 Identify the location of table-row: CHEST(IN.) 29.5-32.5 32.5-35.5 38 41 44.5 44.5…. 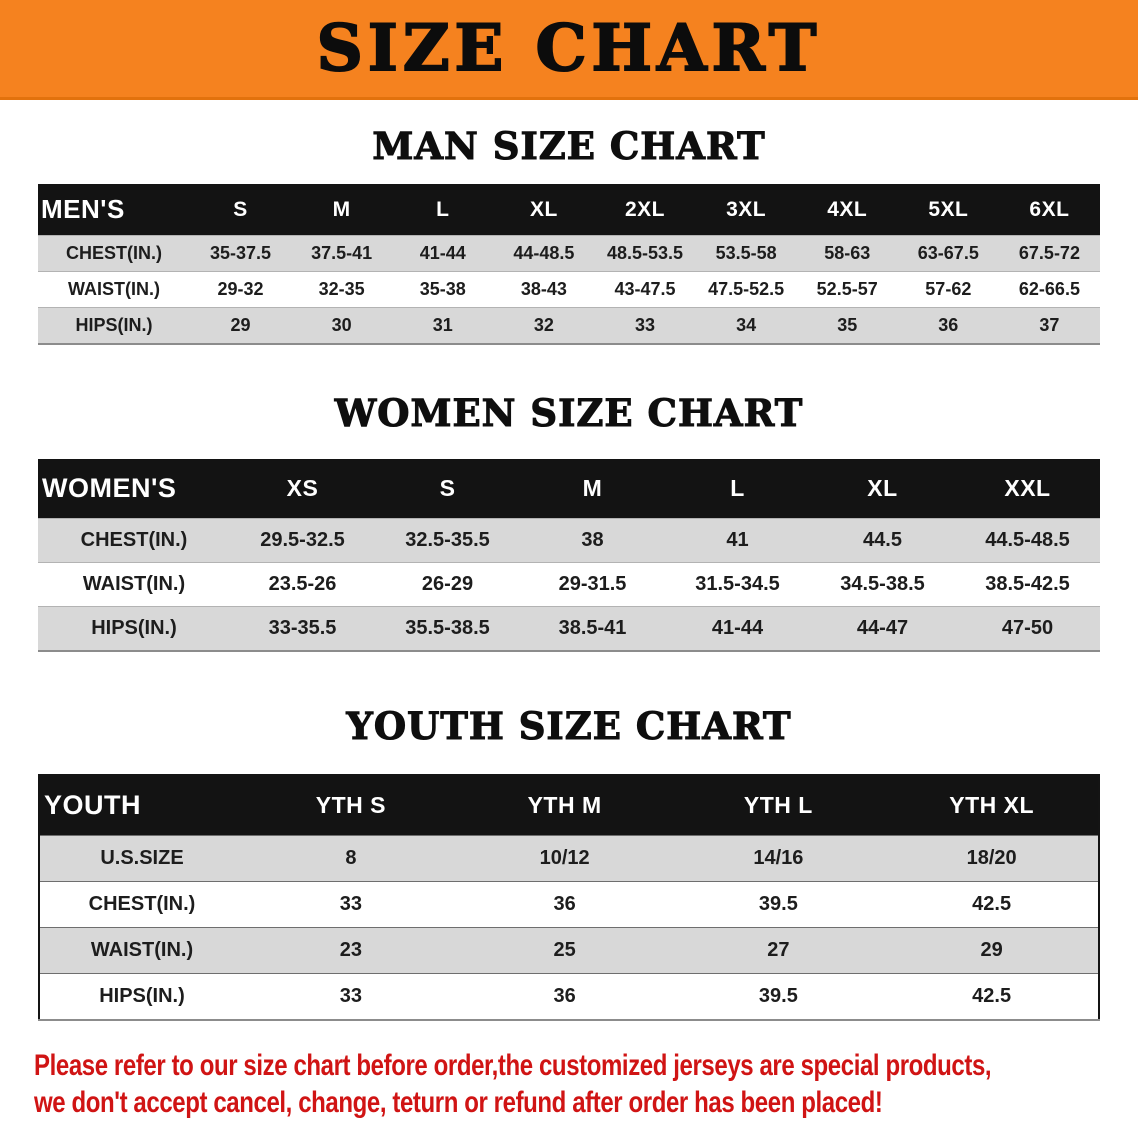
(569, 540).